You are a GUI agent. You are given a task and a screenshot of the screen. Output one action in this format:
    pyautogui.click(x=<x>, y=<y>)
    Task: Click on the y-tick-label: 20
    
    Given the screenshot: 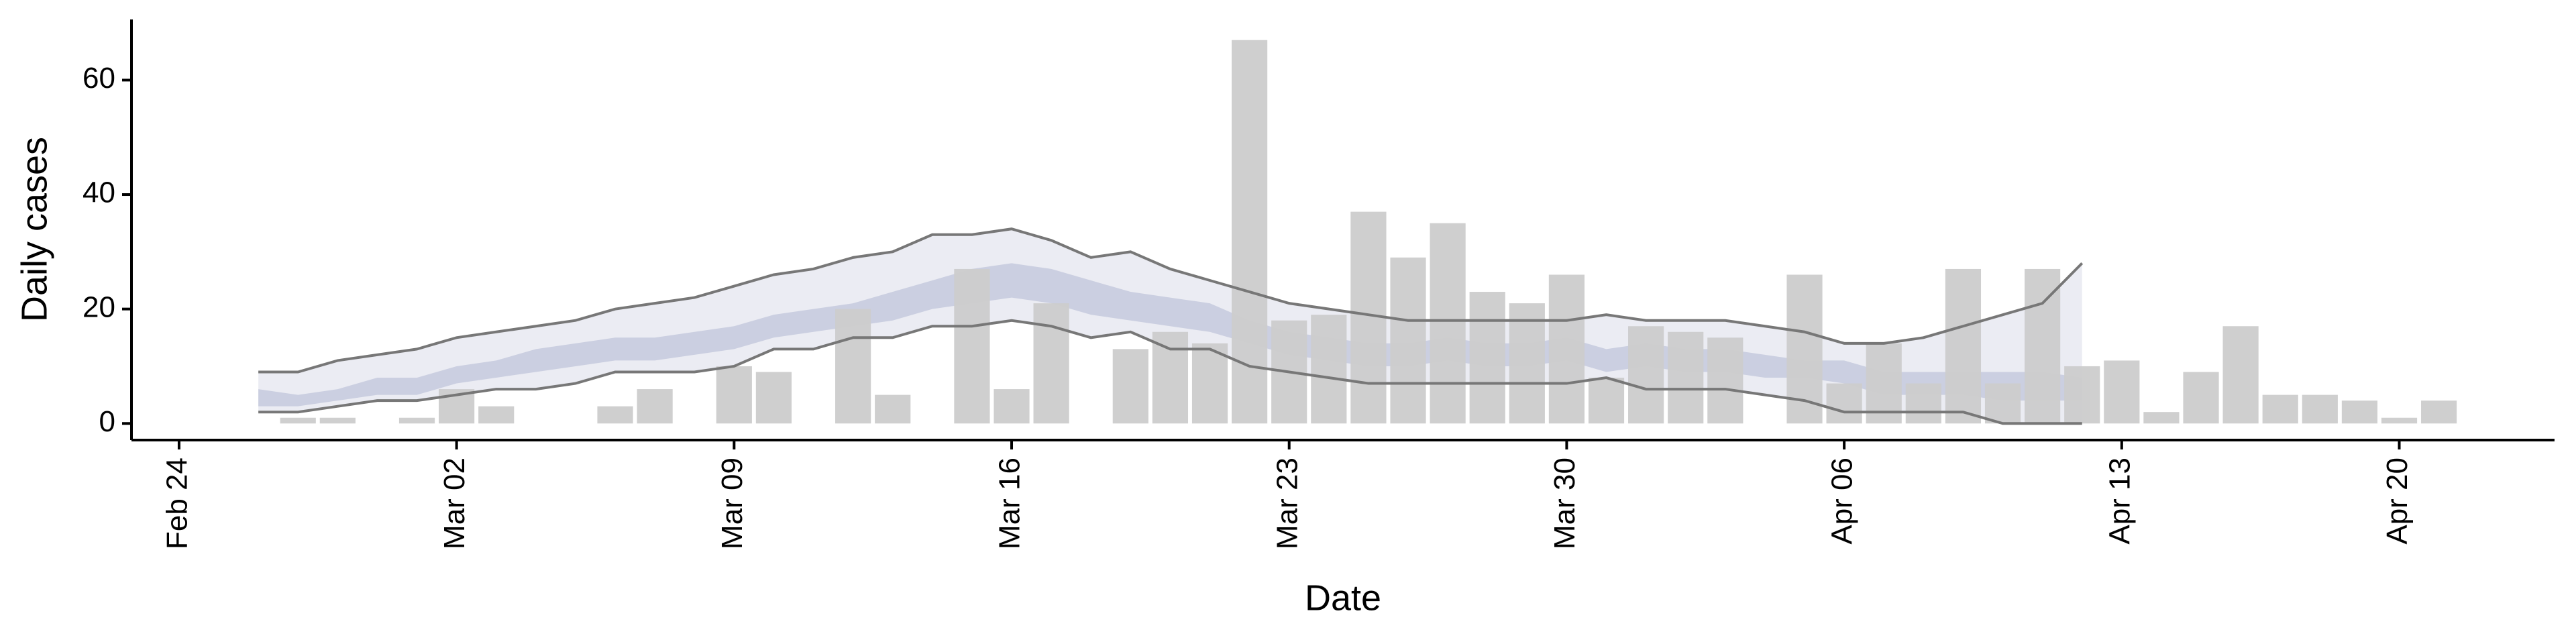 What is the action you would take?
    pyautogui.click(x=99, y=306)
    